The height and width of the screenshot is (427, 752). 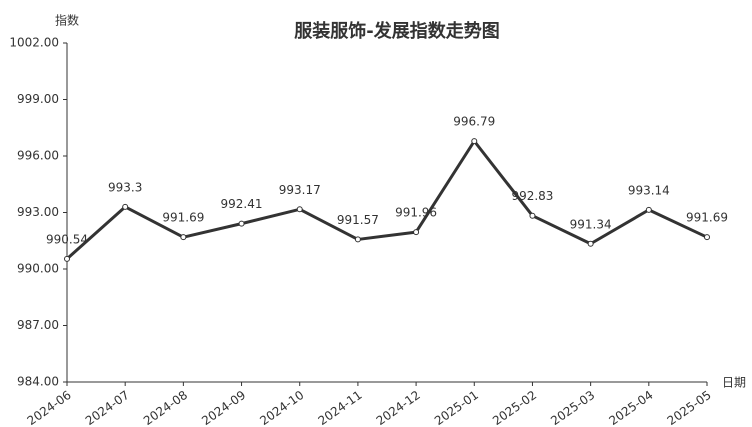 What do you see at coordinates (67, 20) in the screenshot?
I see `y-axis-label: 指数` at bounding box center [67, 20].